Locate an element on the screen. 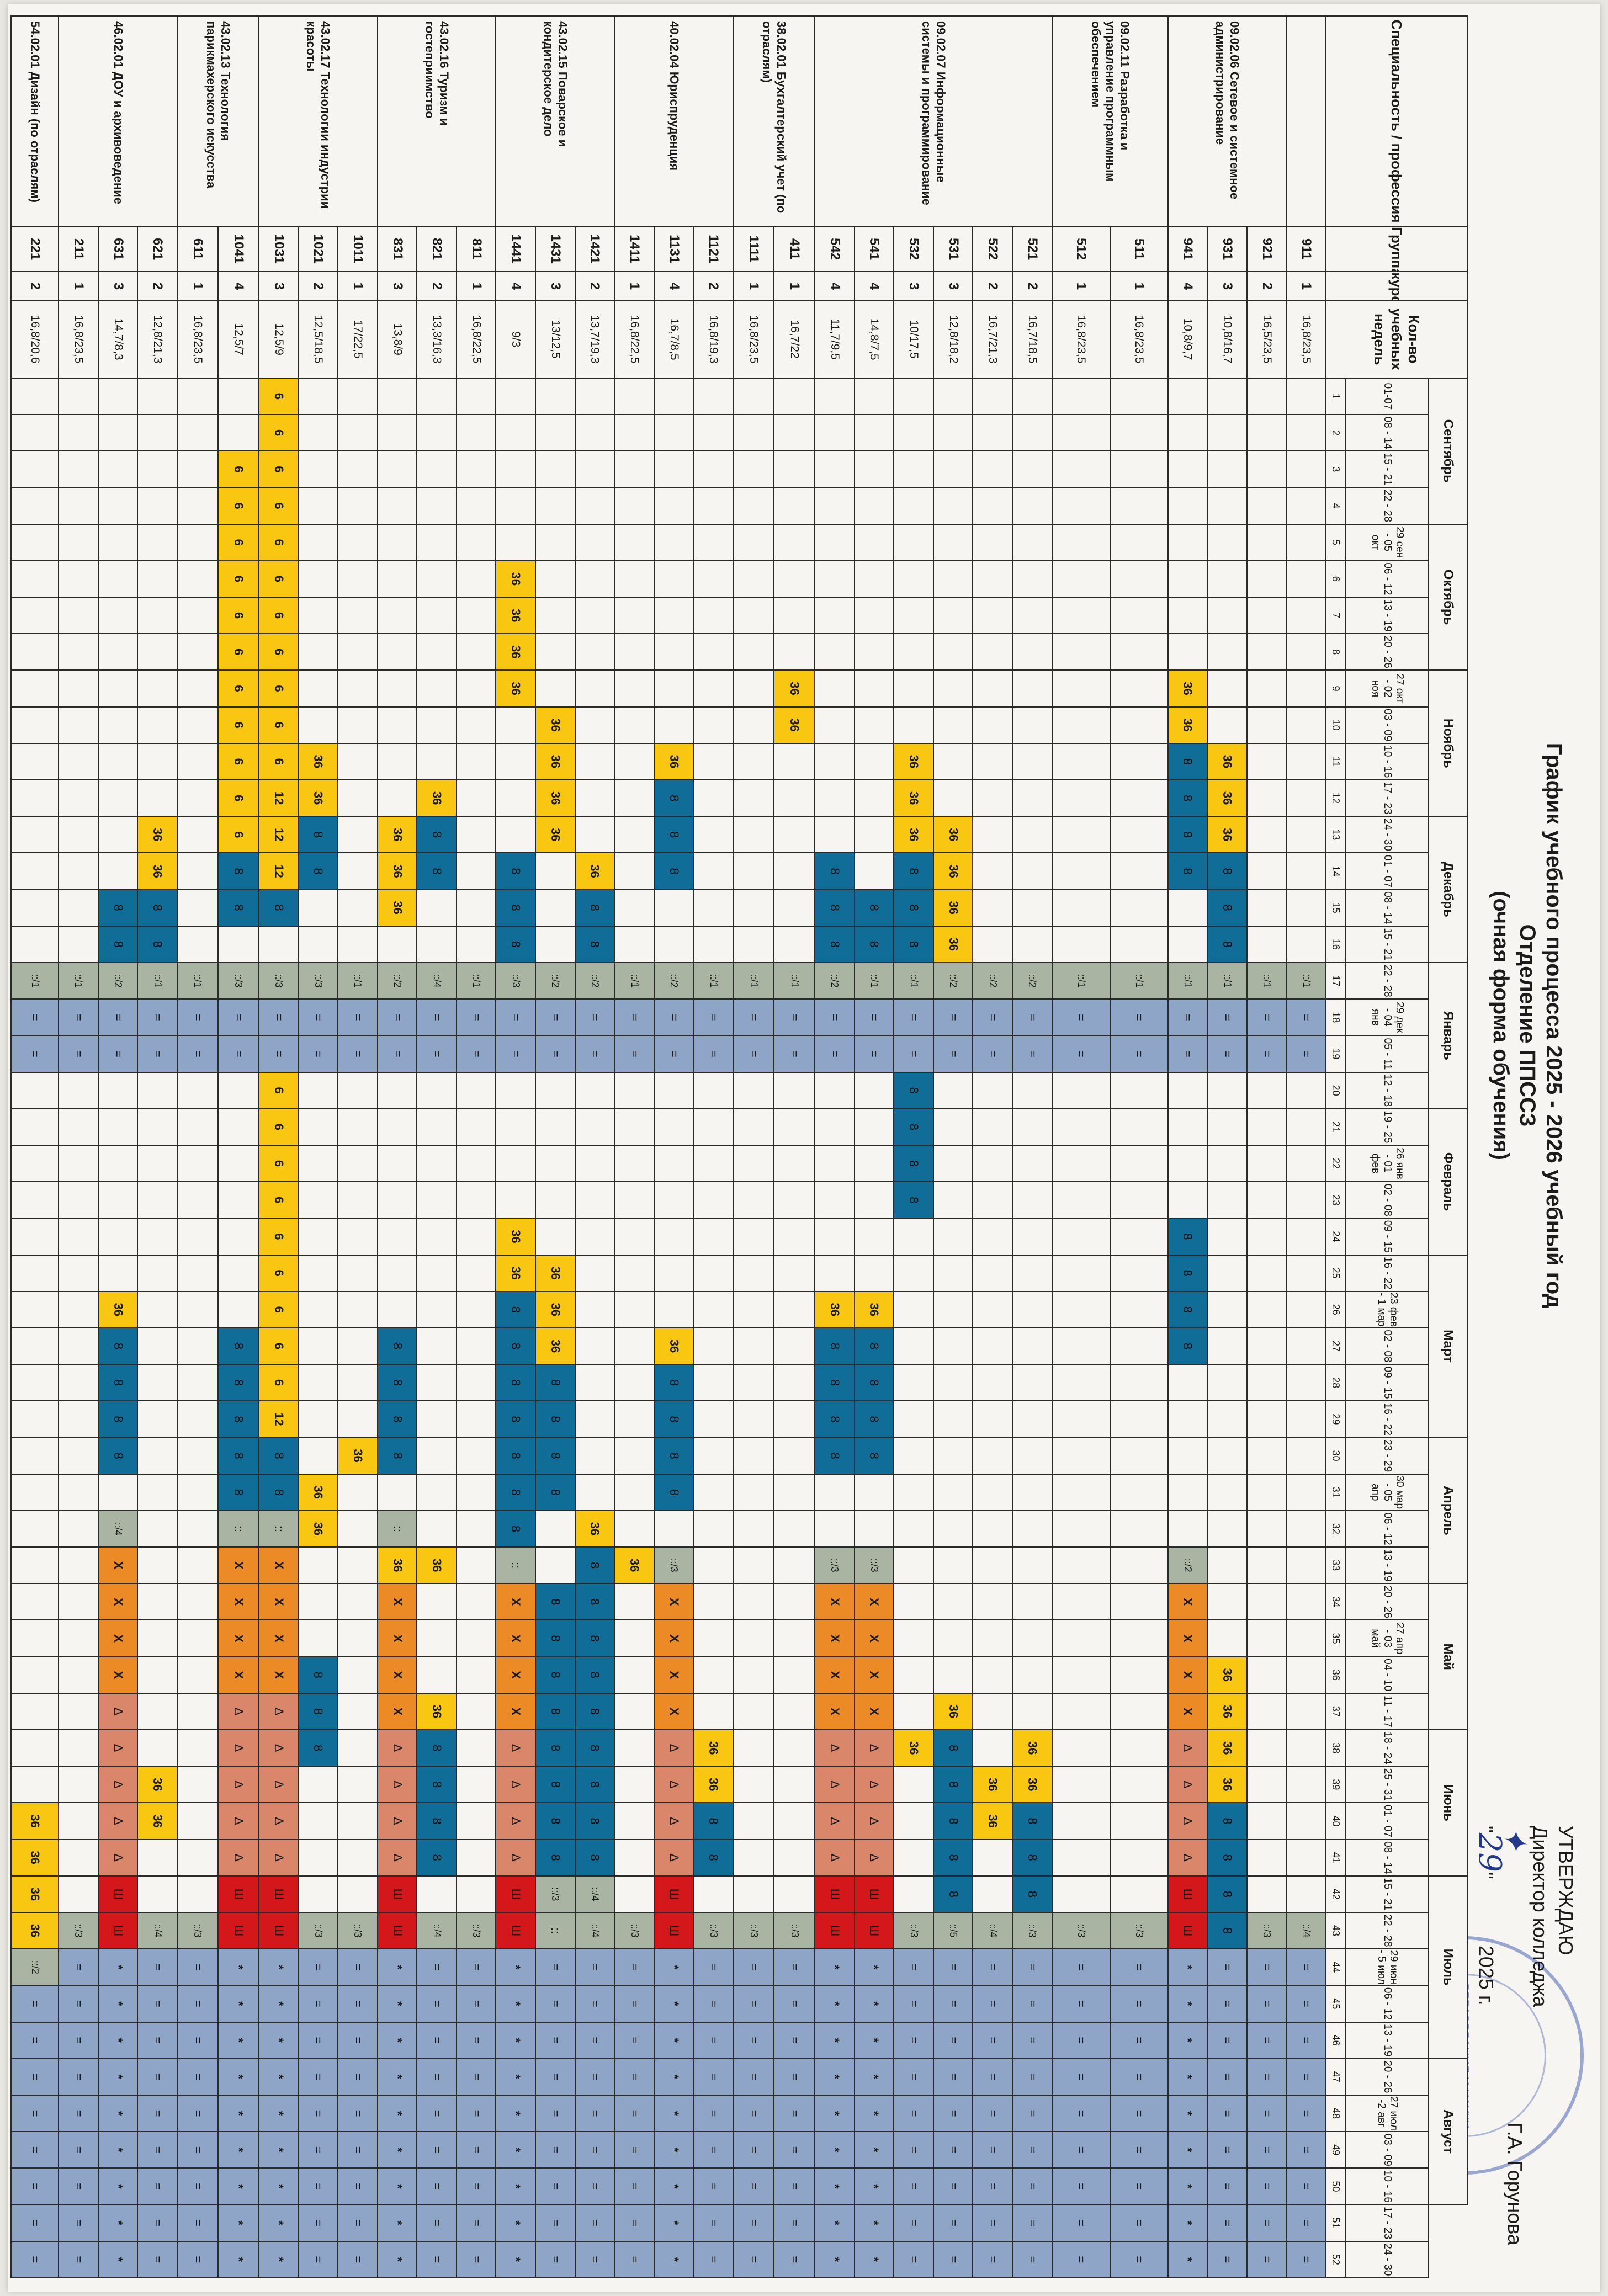  group-number: 521 is located at coordinates (1032, 249).